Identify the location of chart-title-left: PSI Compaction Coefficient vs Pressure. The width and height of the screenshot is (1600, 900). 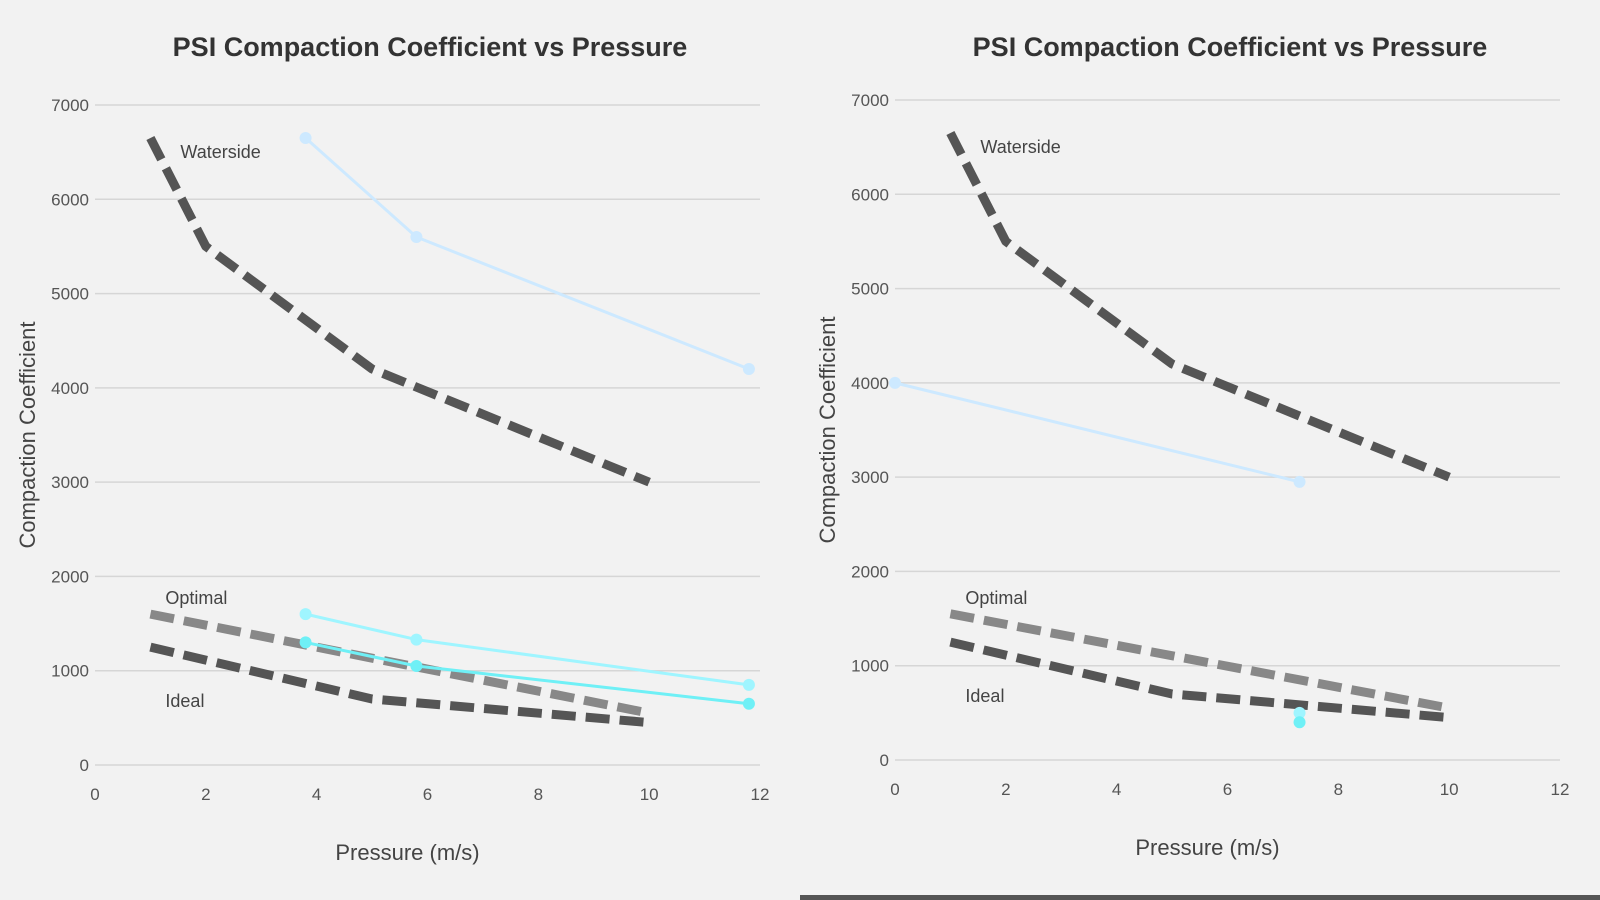
(430, 47).